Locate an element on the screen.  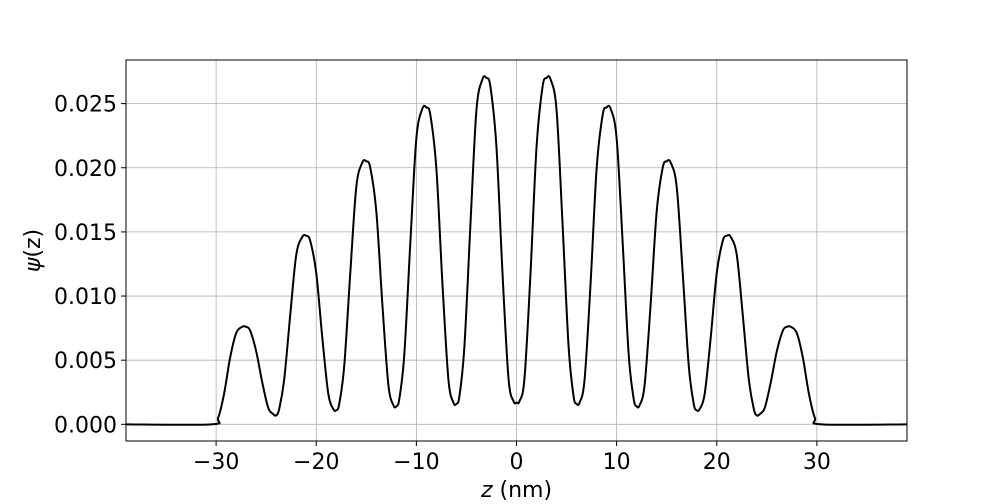
x-tick-label: 30 is located at coordinates (817, 462).